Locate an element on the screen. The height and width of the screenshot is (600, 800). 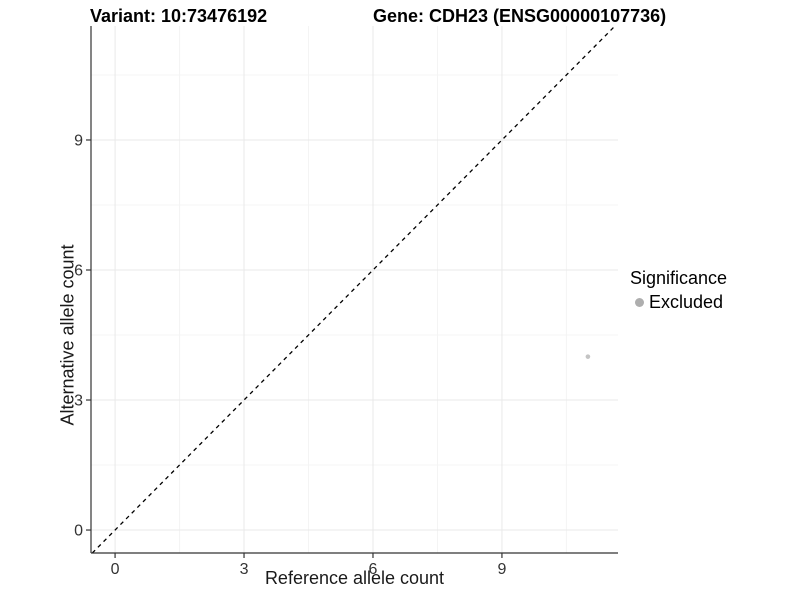
legend-key-dot-icon is located at coordinates (639, 302).